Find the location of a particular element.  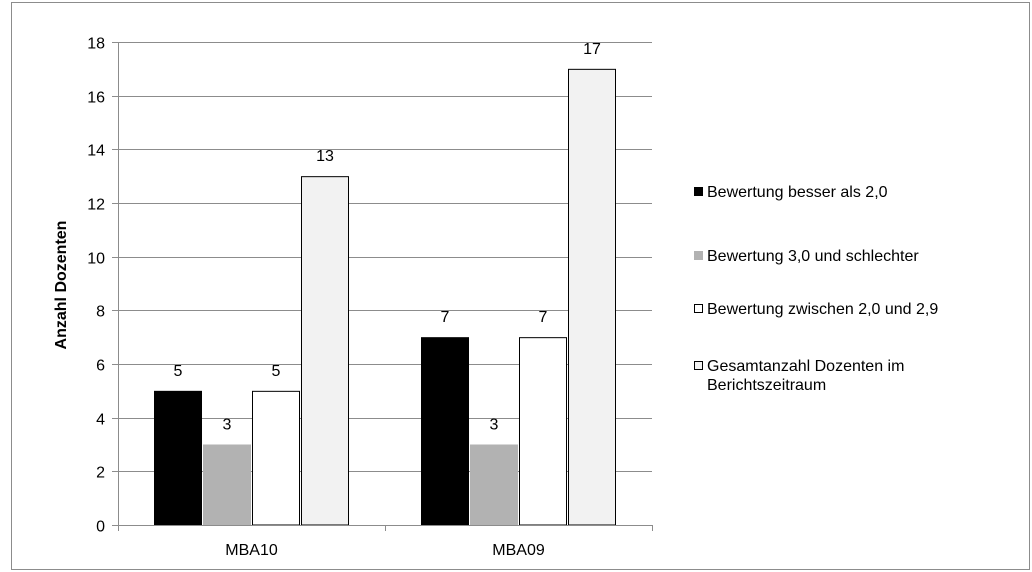

y-tick-label: 10 is located at coordinates (96, 259).